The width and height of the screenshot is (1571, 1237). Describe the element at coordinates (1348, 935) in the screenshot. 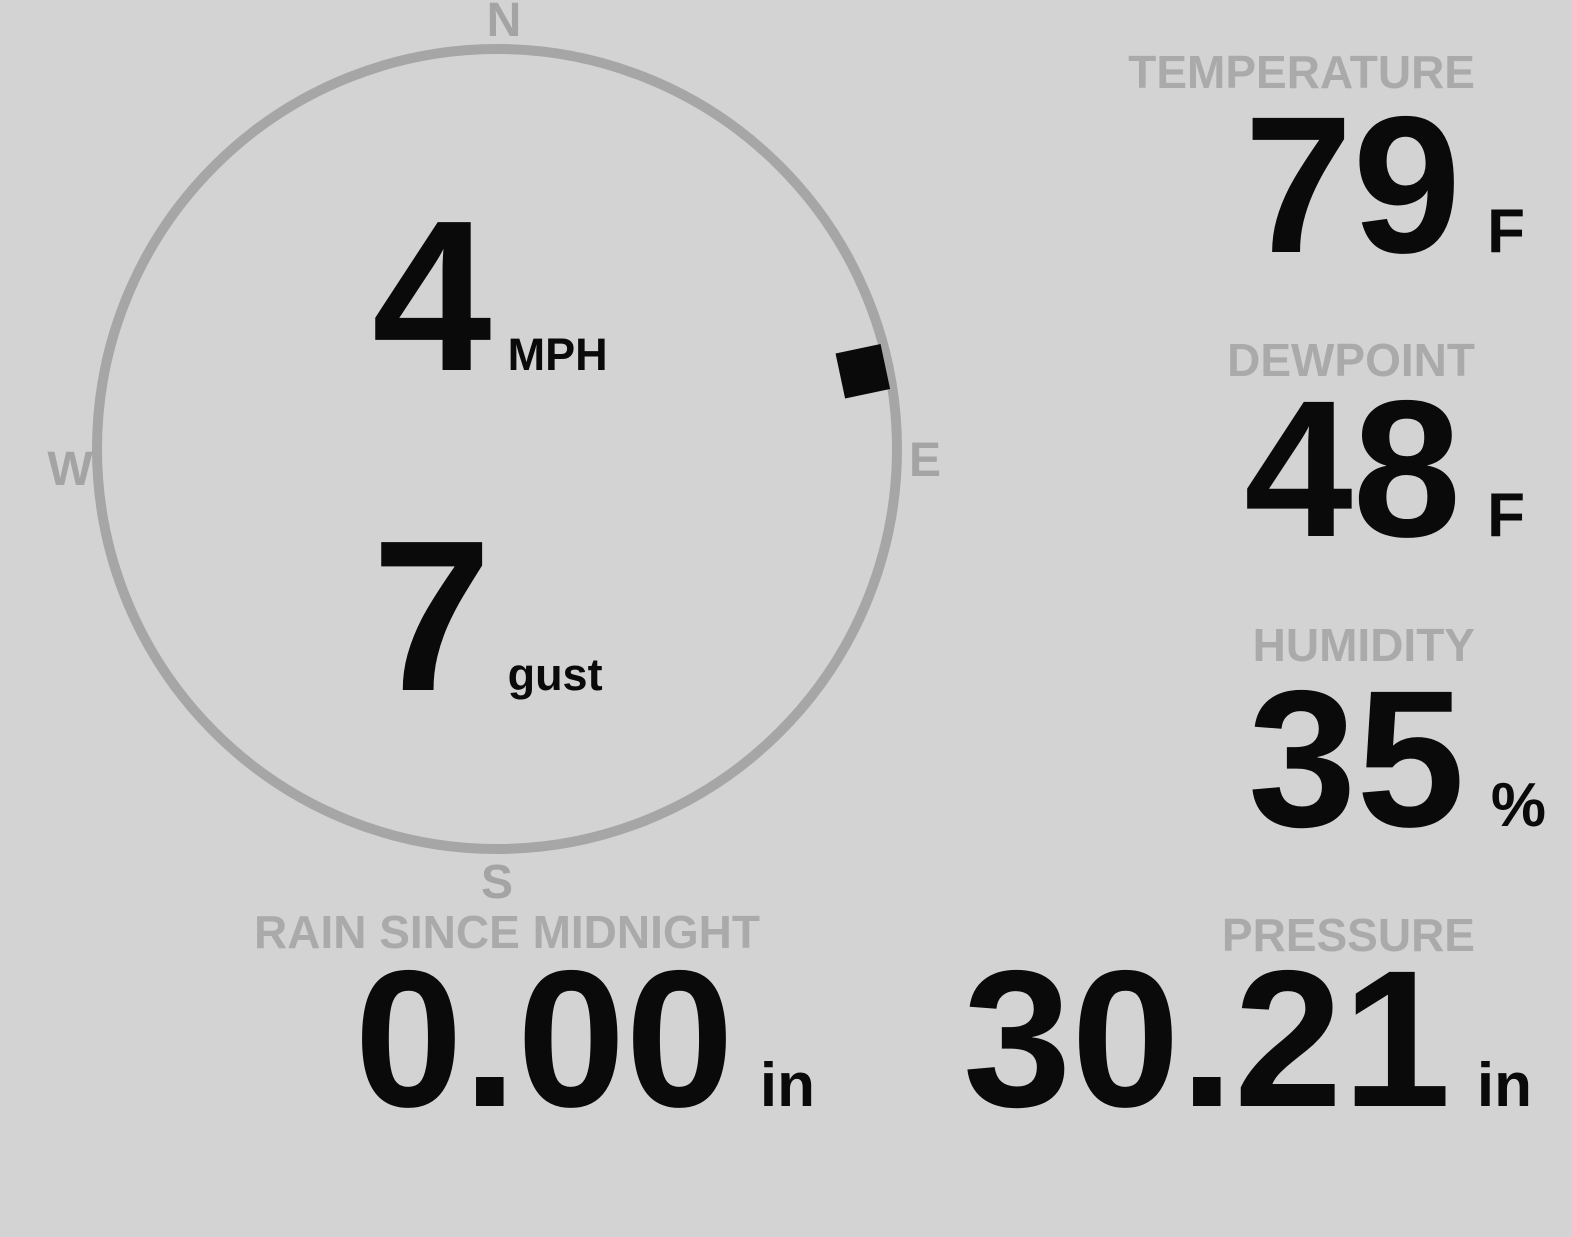

I see `pressure-label: PRESSURE` at that location.